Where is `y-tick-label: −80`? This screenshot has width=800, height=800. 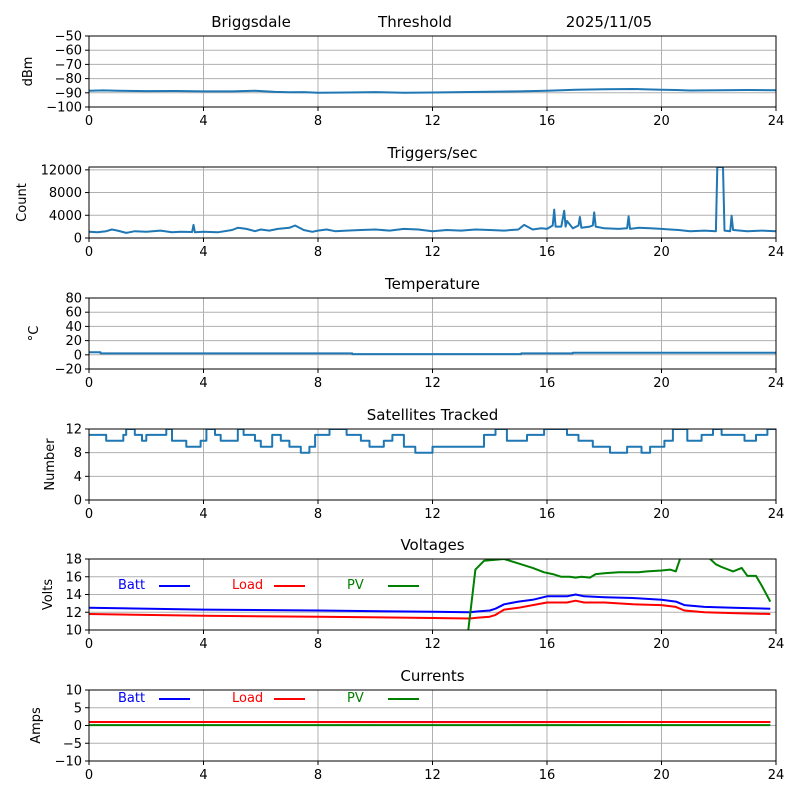 y-tick-label: −80 is located at coordinates (68, 79).